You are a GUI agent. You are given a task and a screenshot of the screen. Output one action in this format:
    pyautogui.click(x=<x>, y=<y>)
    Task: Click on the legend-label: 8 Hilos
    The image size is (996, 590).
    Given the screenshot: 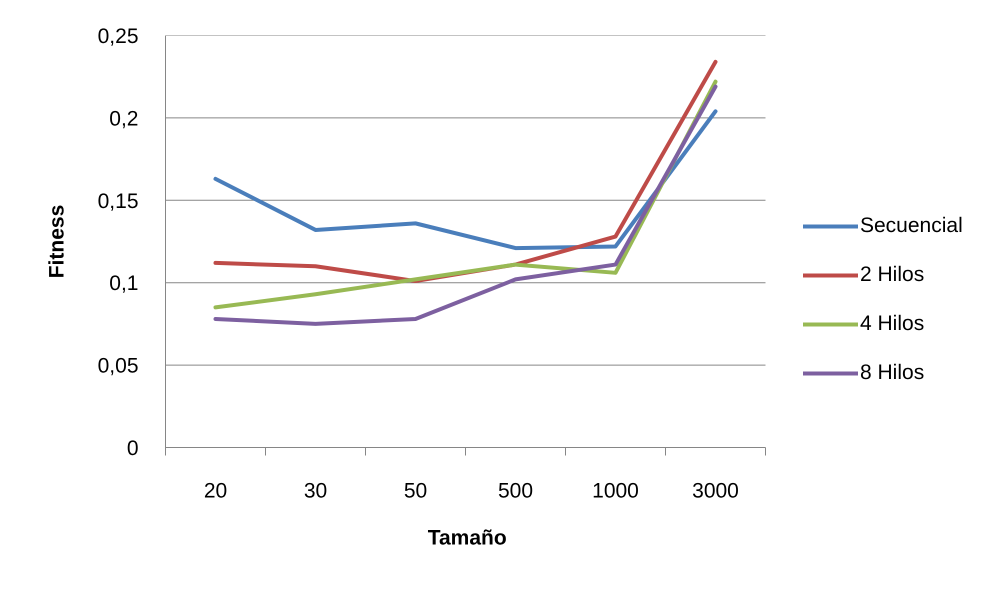 What is the action you would take?
    pyautogui.click(x=892, y=373)
    